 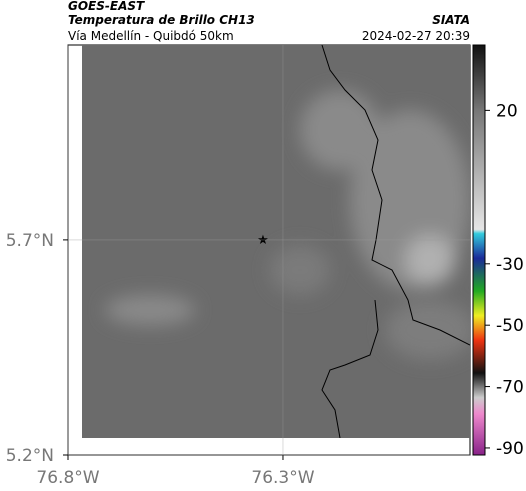 I want to click on y-tick-label: 5.7°N, so click(x=30, y=241).